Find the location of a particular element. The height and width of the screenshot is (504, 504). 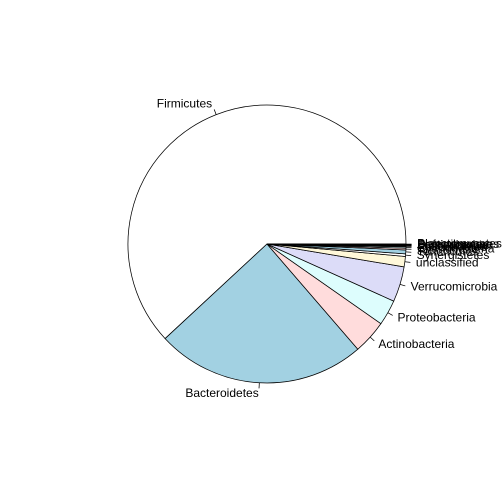

pie-label-tenericutes: Tenericutes is located at coordinates (447, 252).